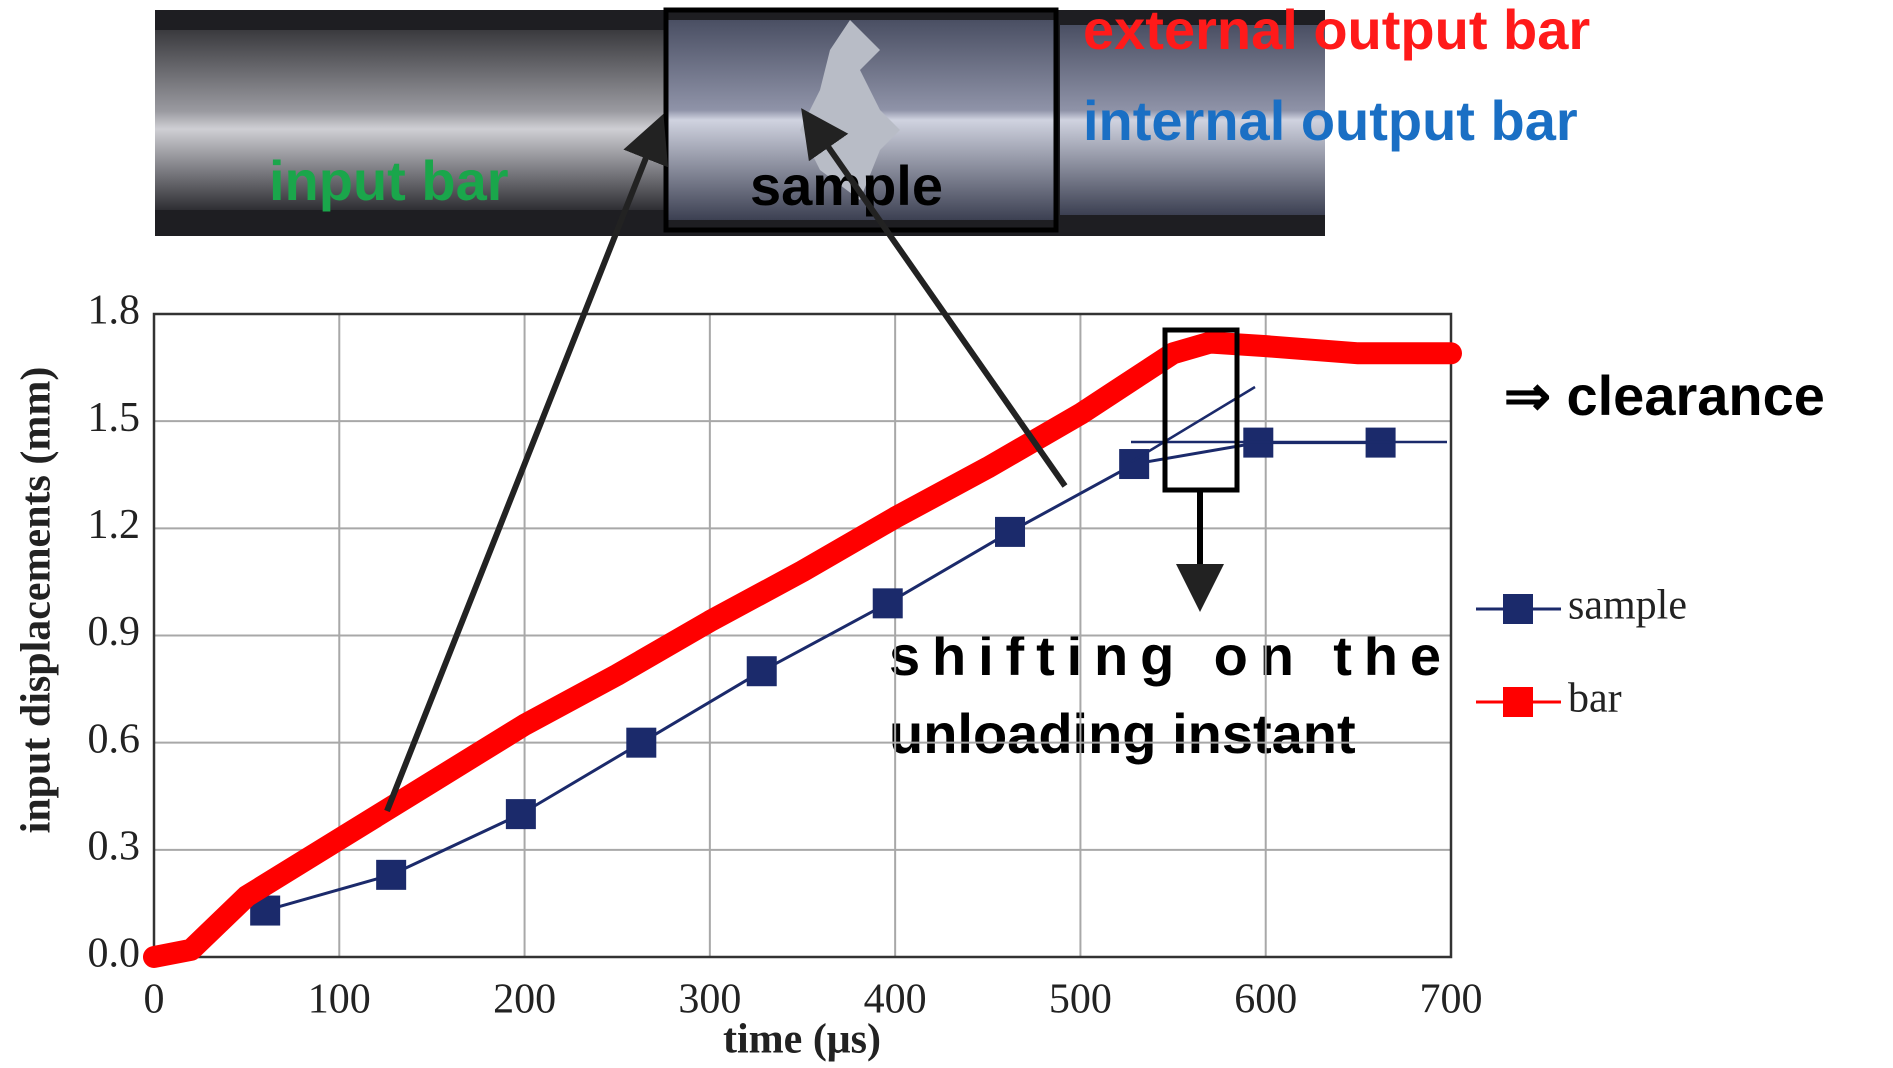 Image resolution: width=1893 pixels, height=1068 pixels. What do you see at coordinates (1265, 1000) in the screenshot?
I see `x-tick-label: 600` at bounding box center [1265, 1000].